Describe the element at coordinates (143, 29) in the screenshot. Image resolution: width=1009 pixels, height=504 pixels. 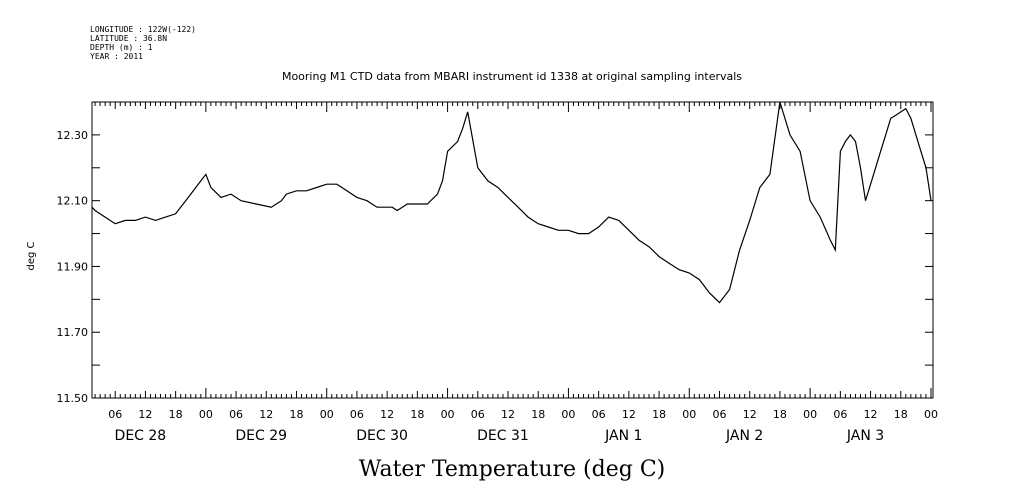
I see `longitude-label: LONGITUDE : 122W(-122)` at that location.